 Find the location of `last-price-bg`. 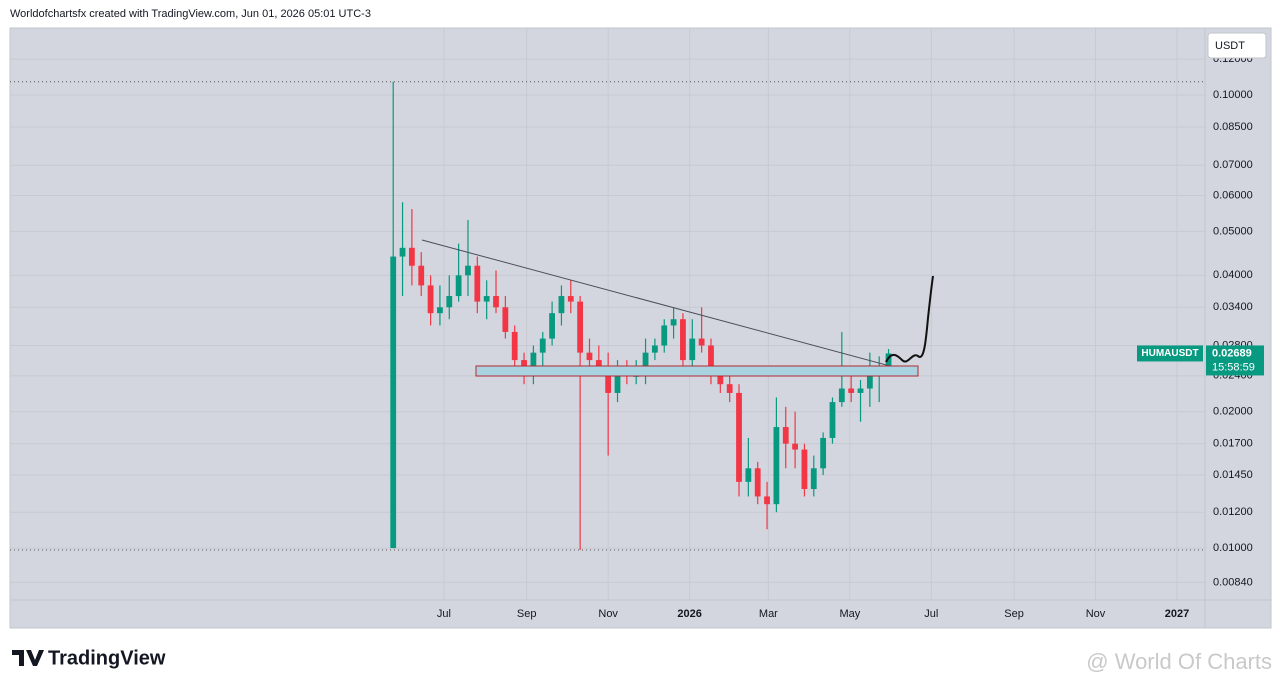

last-price-bg is located at coordinates (1235, 360).